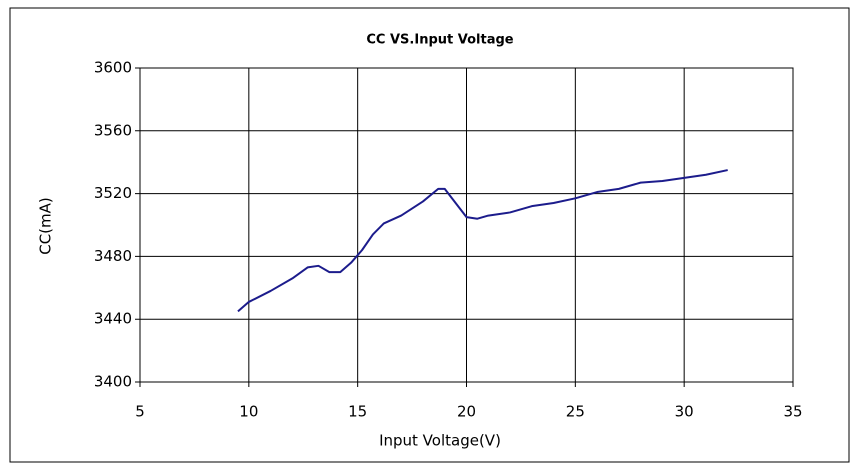 This screenshot has height=464, width=860. Describe the element at coordinates (684, 412) in the screenshot. I see `x-tick-label: 30` at that location.